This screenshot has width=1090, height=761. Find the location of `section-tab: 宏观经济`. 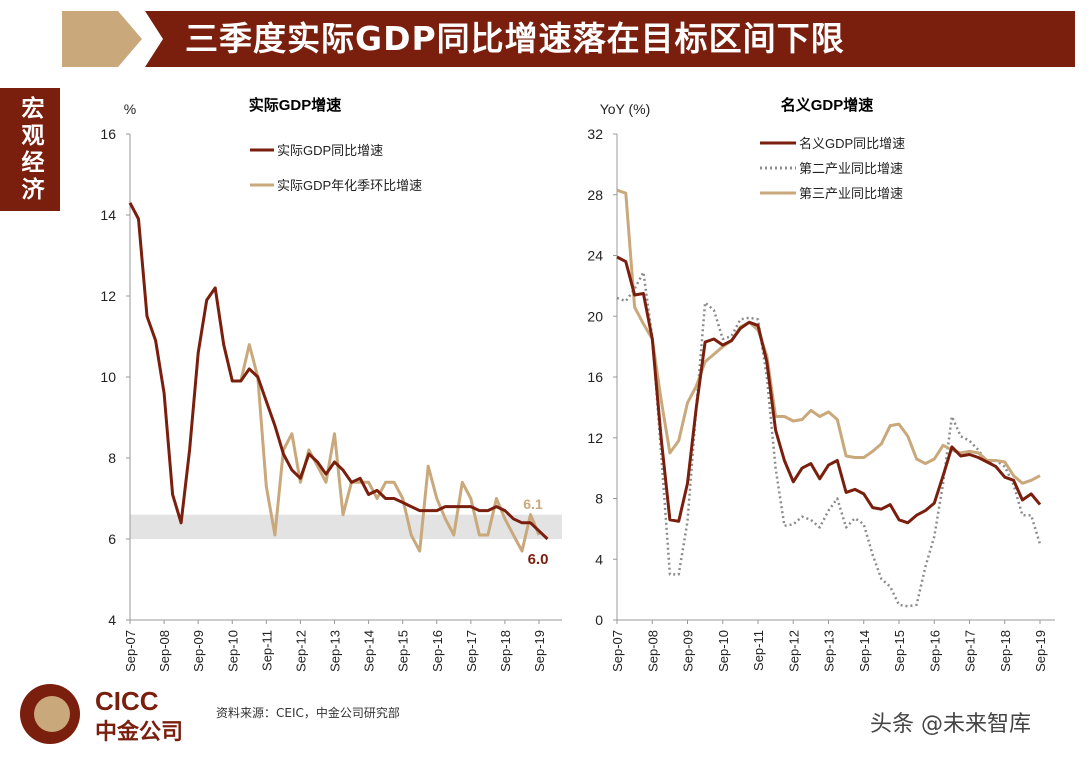

section-tab: 宏观经济 is located at coordinates (30, 149).